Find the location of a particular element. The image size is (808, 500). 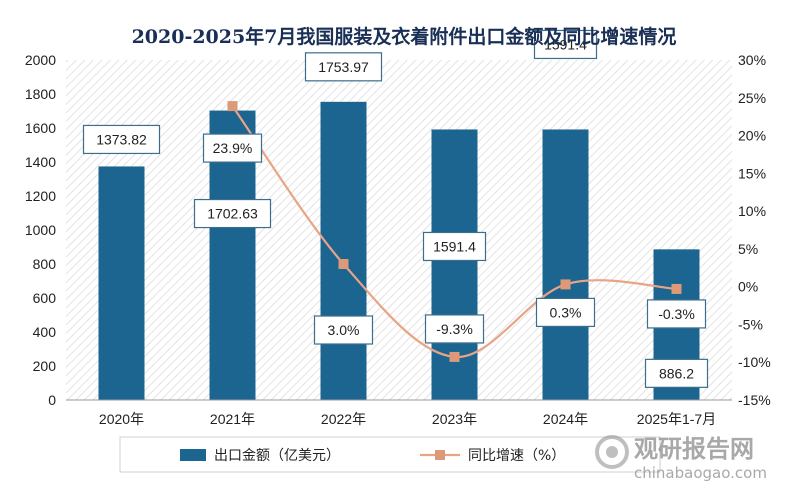

growth-value-label-5-box is located at coordinates (676, 314).